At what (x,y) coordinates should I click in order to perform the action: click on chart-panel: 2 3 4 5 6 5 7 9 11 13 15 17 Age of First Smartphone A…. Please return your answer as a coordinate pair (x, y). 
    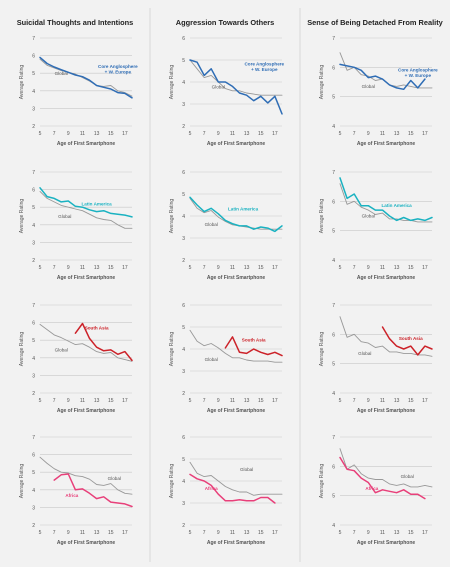
    Looking at the image, I should click on (226, 358).